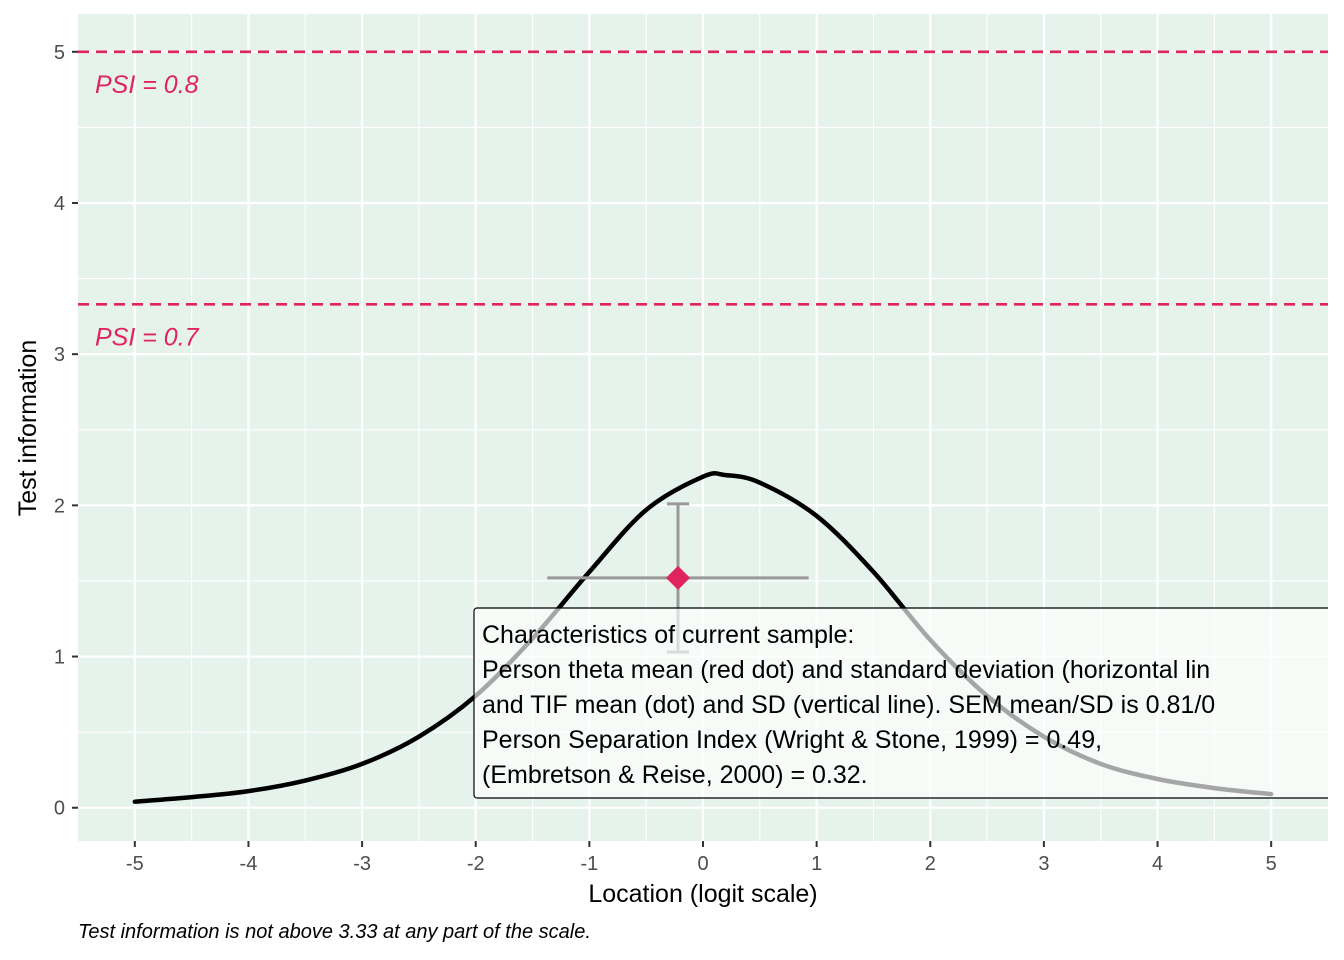  Describe the element at coordinates (816, 864) in the screenshot. I see `x-tick-label: 1` at that location.